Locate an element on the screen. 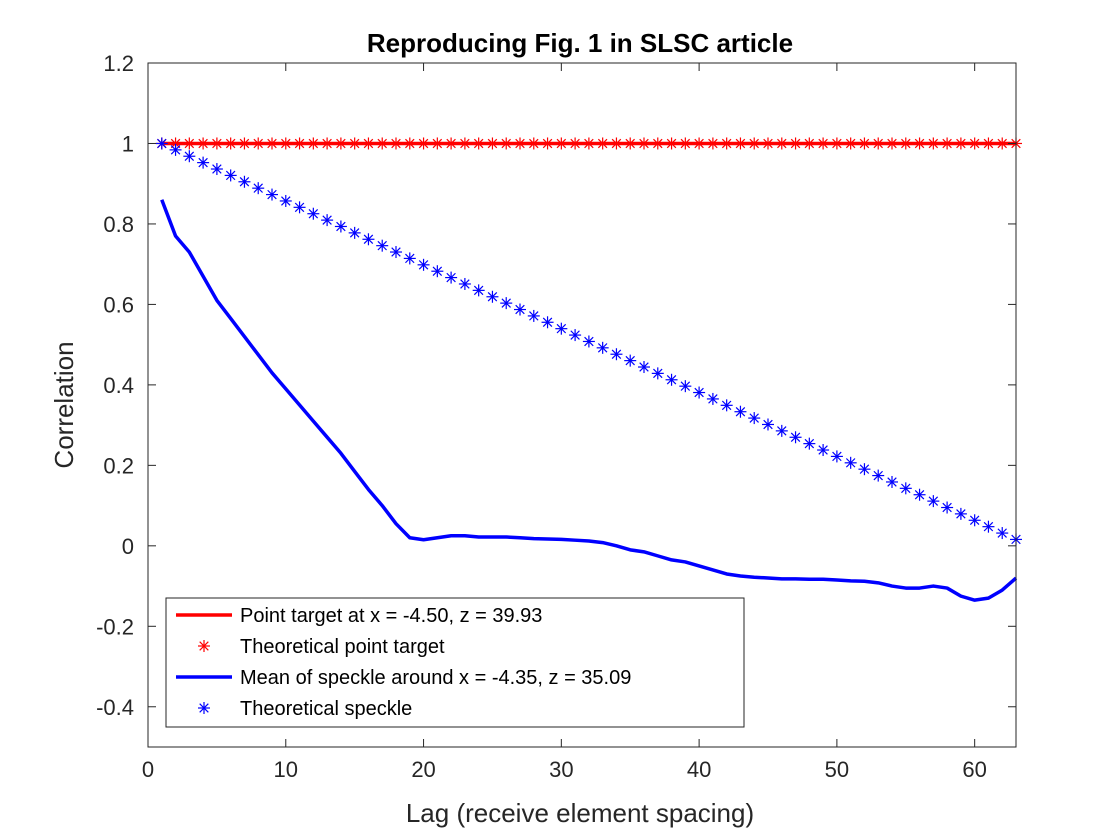 Image resolution: width=1120 pixels, height=840 pixels. y-tick-label: -0.4 is located at coordinates (115, 707).